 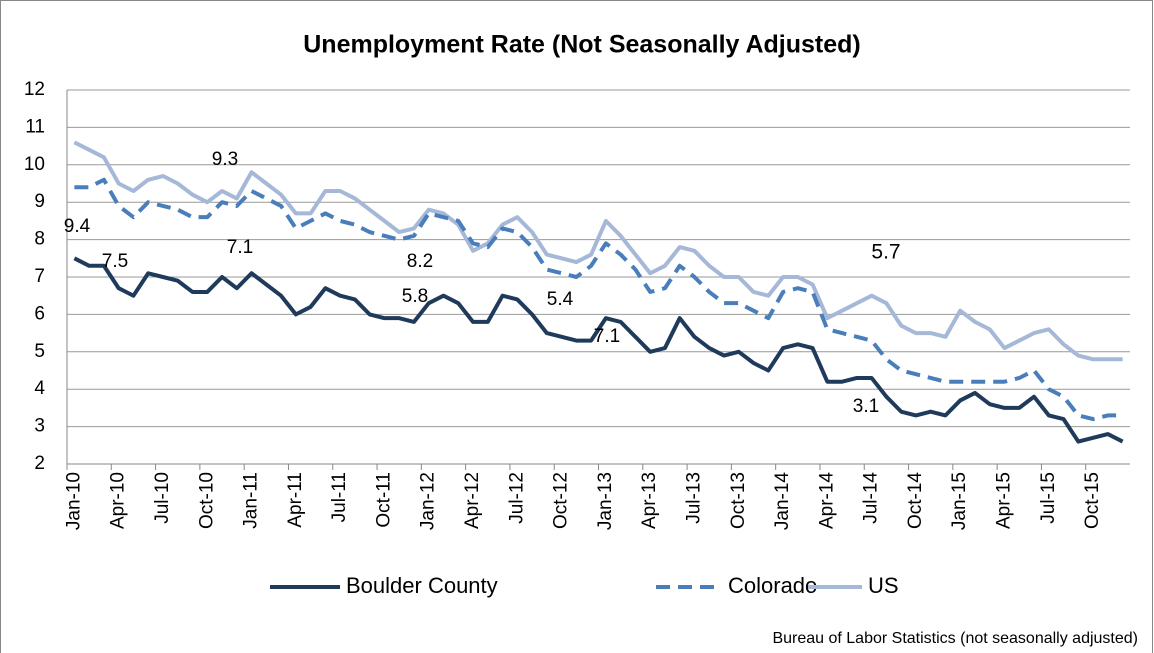 I want to click on x-tick-label: Oct-10, so click(x=206, y=500).